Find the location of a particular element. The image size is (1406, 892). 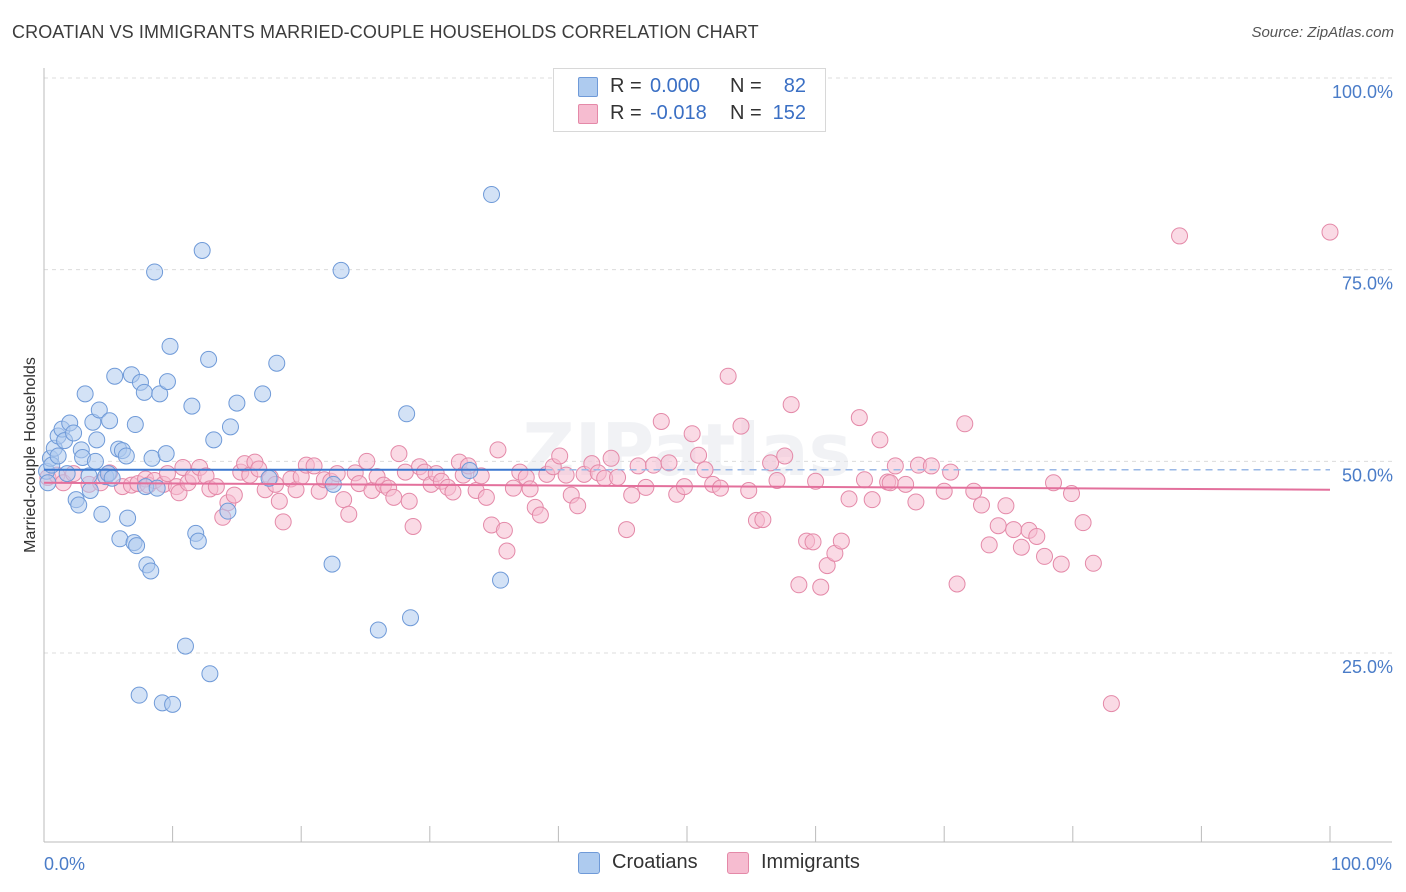

x-tick-min: 0.0% is located at coordinates (64, 864).